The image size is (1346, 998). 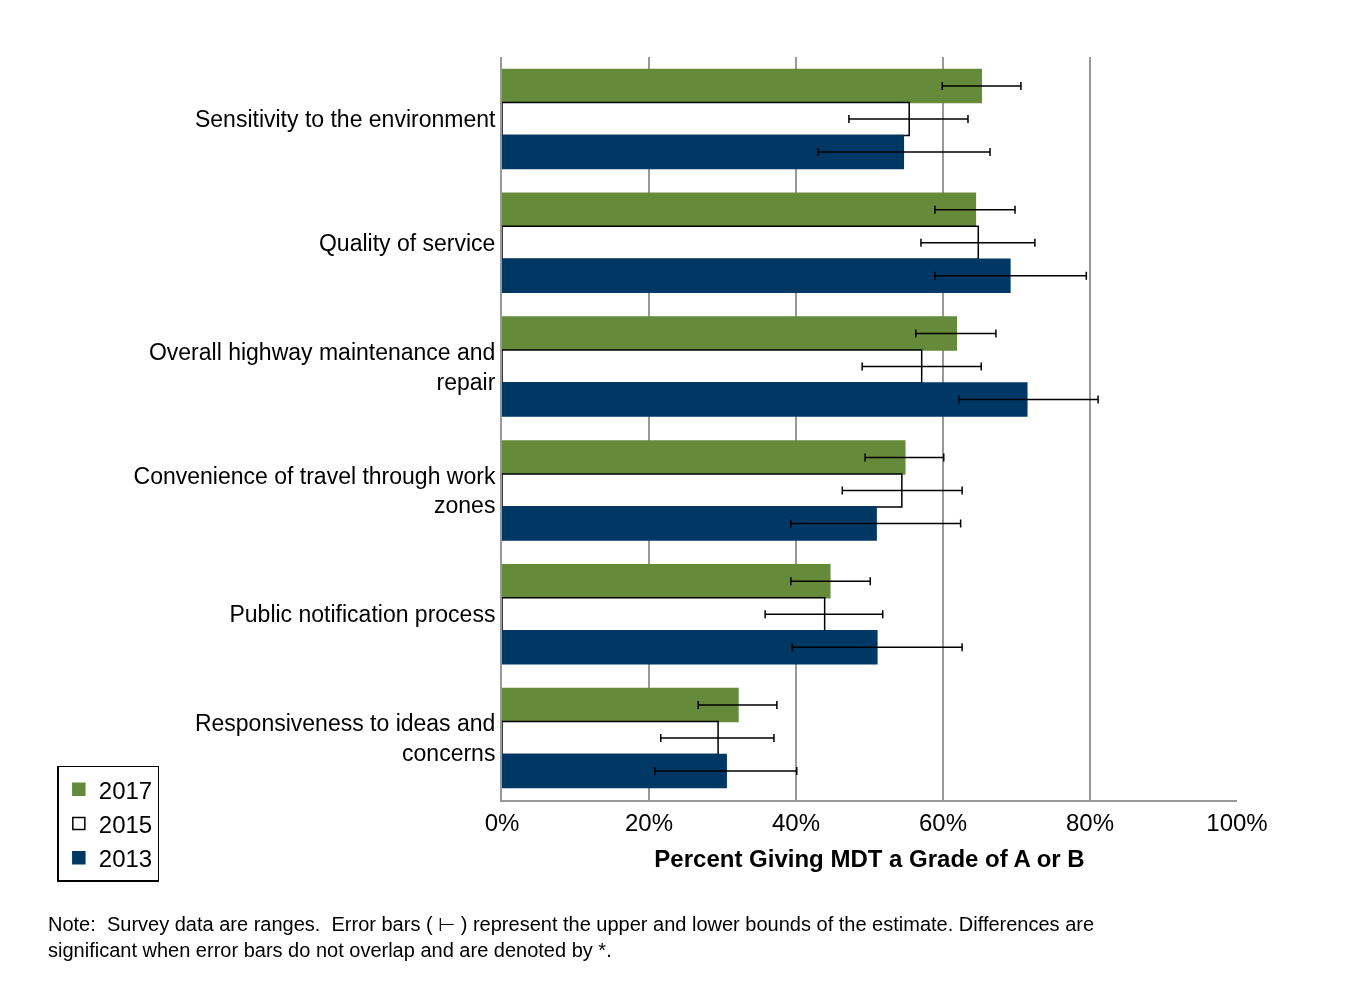 What do you see at coordinates (1237, 822) in the screenshot?
I see `x-tick-label: 100%` at bounding box center [1237, 822].